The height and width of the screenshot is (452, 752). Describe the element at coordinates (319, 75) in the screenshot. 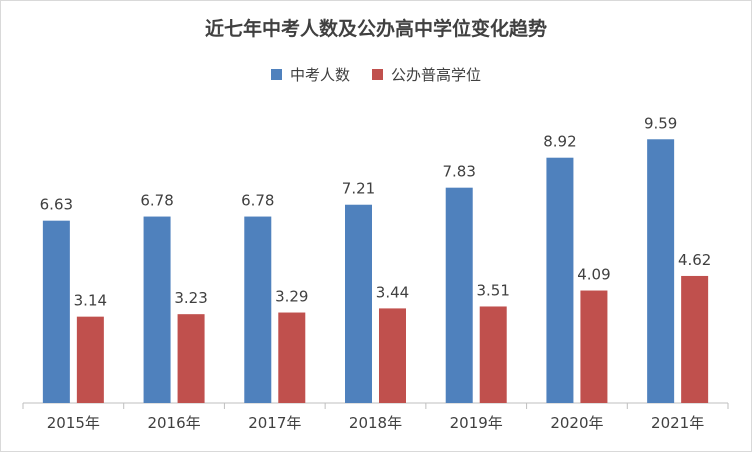

I see `legend-label-series-1: 中考人数` at that location.